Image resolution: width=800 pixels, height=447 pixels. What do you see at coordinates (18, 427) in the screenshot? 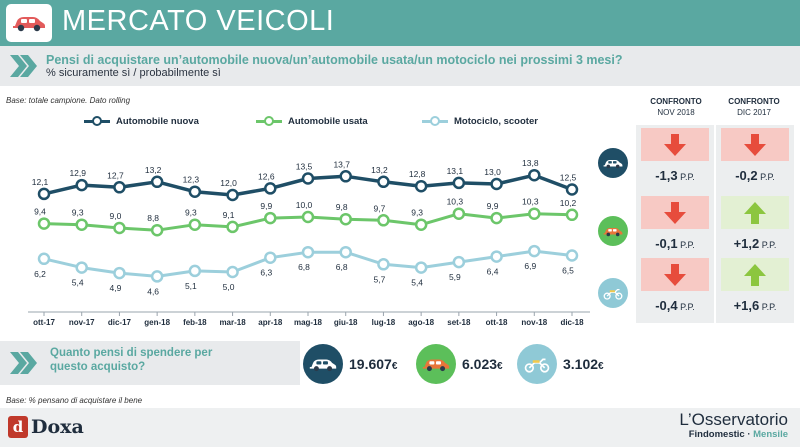
I see `doxa-mark-icon: d` at bounding box center [18, 427].